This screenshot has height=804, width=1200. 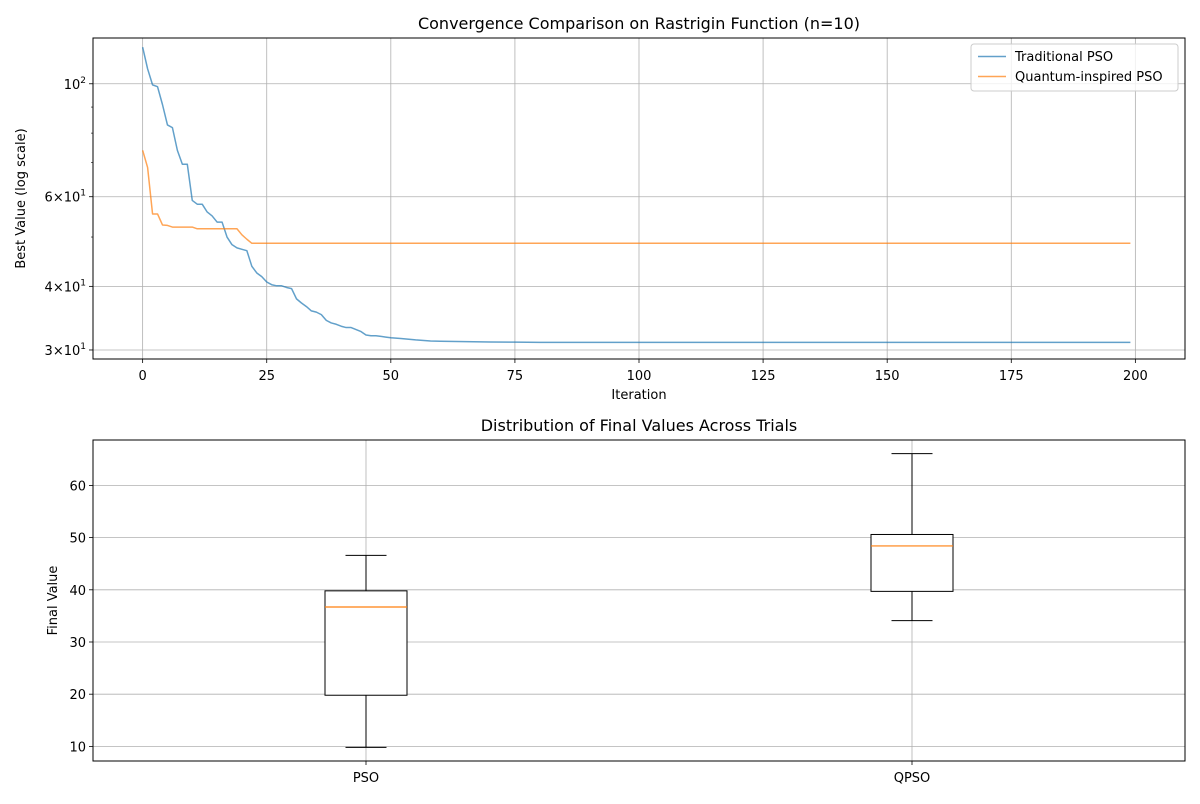 What do you see at coordinates (77, 643) in the screenshot?
I see `y-tick-label: 30` at bounding box center [77, 643].